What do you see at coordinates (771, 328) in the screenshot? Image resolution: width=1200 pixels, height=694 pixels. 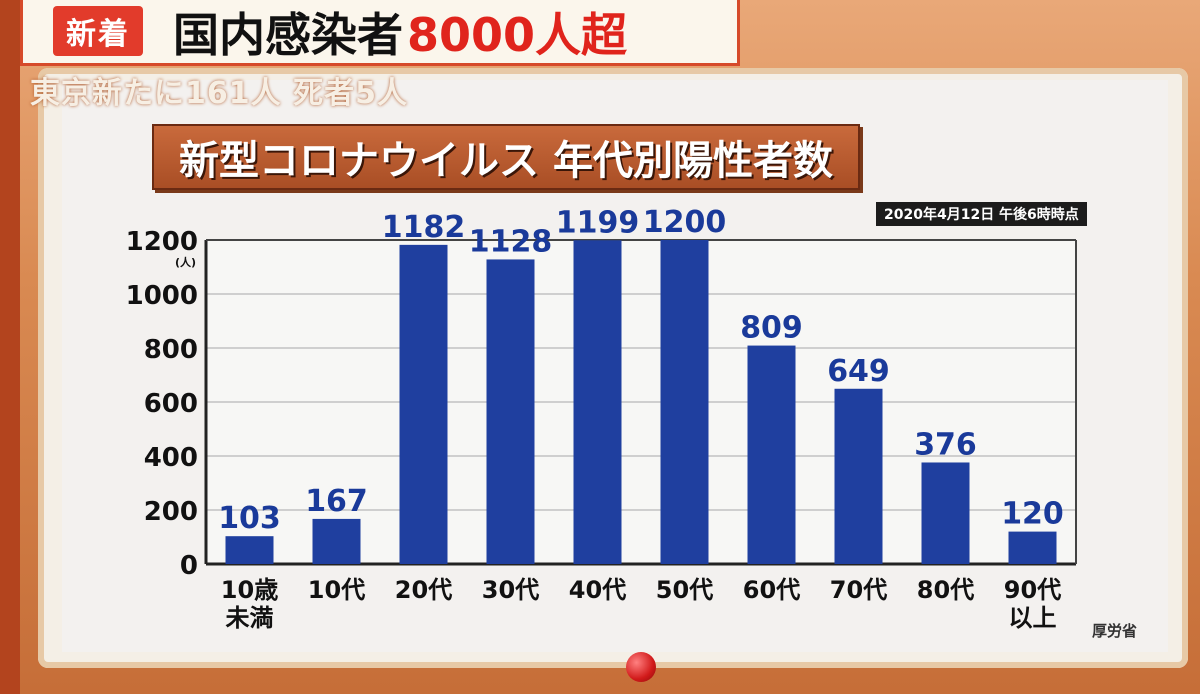 I see `bar-value-label: 809` at bounding box center [771, 328].